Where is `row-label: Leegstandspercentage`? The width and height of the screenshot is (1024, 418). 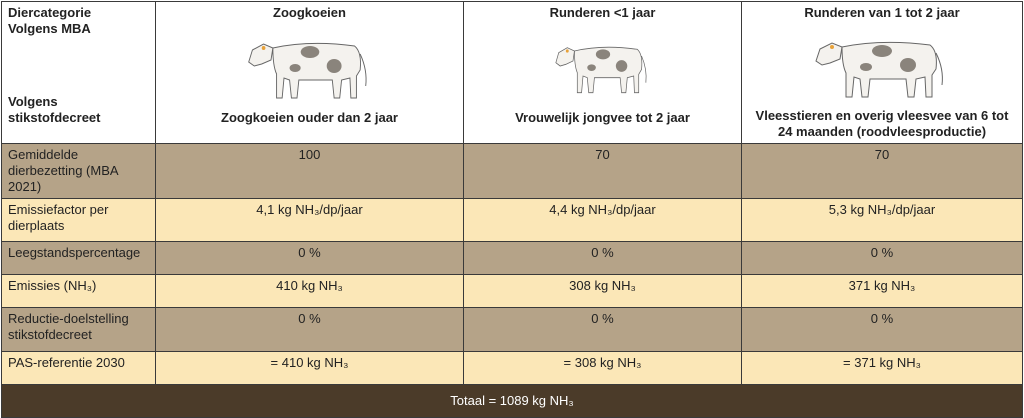 row-label: Leegstandspercentage is located at coordinates (78, 258).